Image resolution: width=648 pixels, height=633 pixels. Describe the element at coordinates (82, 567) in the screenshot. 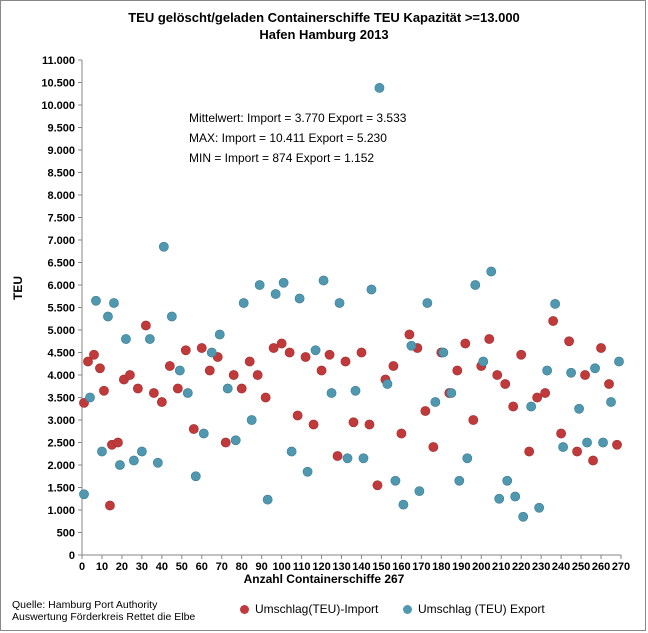

I see `x-tick-label: 0` at that location.